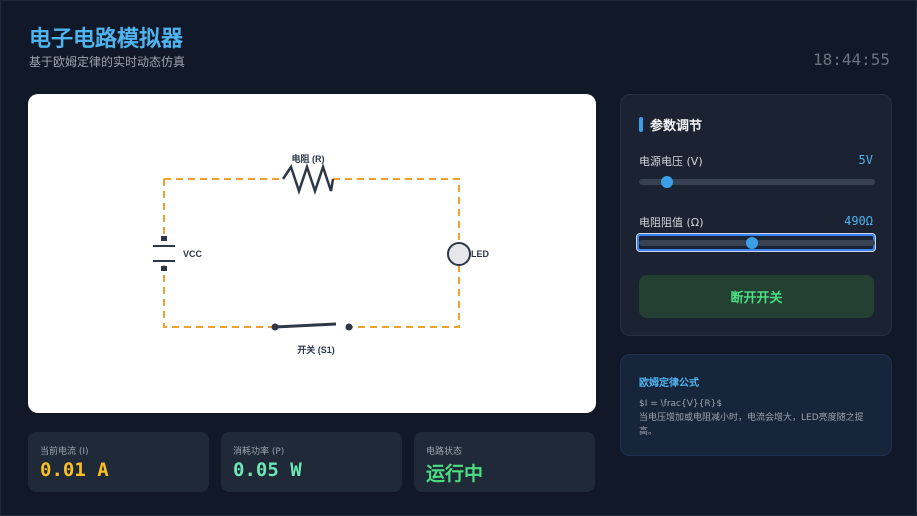 The height and width of the screenshot is (516, 917). What do you see at coordinates (259, 452) in the screenshot?
I see `power-label: 消耗功率 (P)` at bounding box center [259, 452].